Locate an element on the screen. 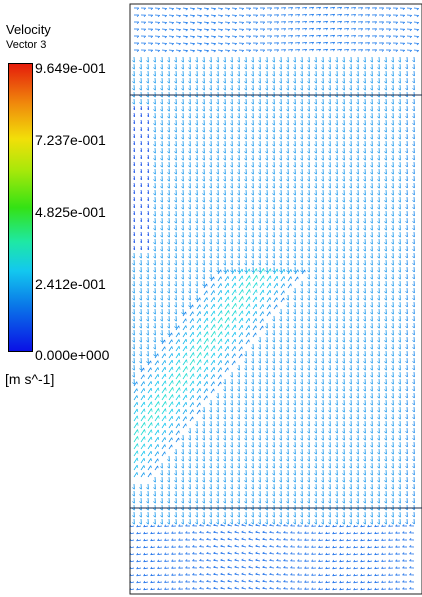  legend-subtitle: Vector 3 is located at coordinates (26, 45).